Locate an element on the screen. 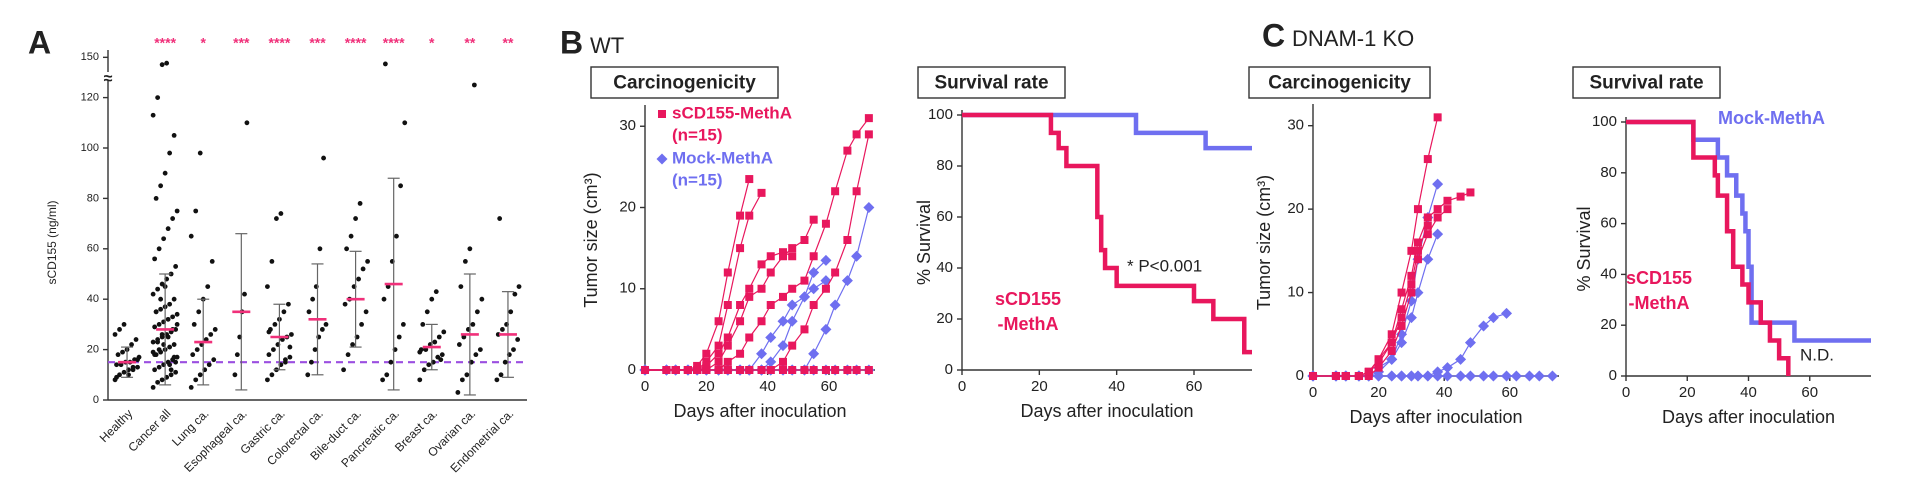  series-label: -MethA is located at coordinates (1028, 324).